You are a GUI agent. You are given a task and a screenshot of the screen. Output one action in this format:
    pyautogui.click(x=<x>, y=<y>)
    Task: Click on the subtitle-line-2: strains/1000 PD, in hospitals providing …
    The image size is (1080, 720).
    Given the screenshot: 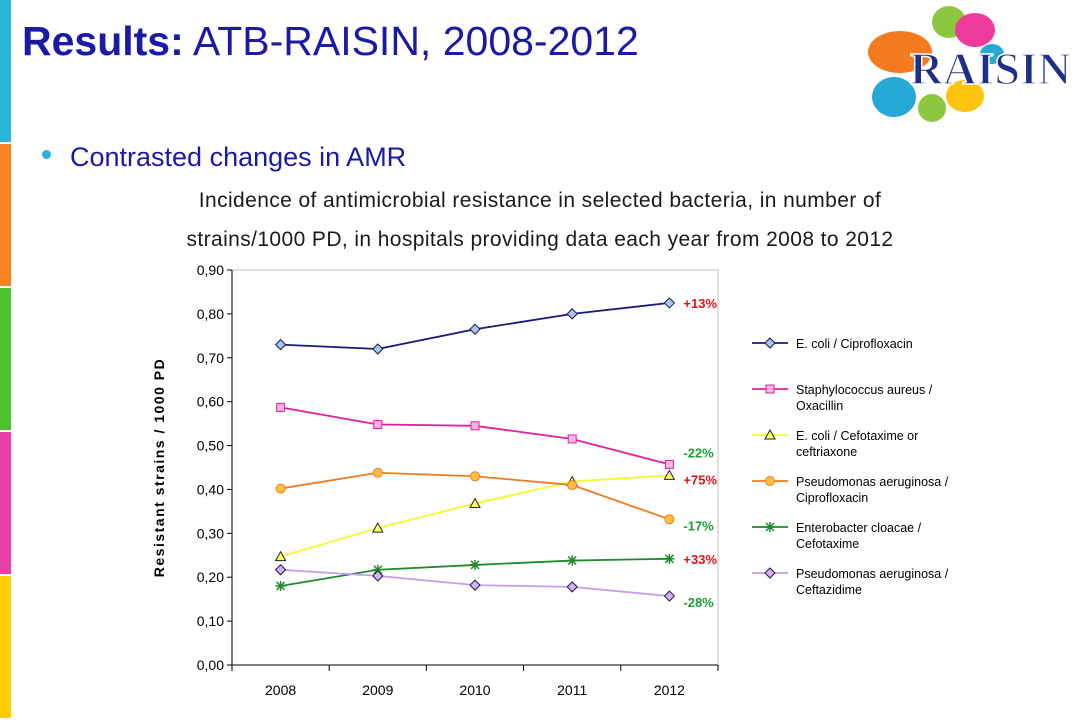 What is the action you would take?
    pyautogui.click(x=540, y=239)
    